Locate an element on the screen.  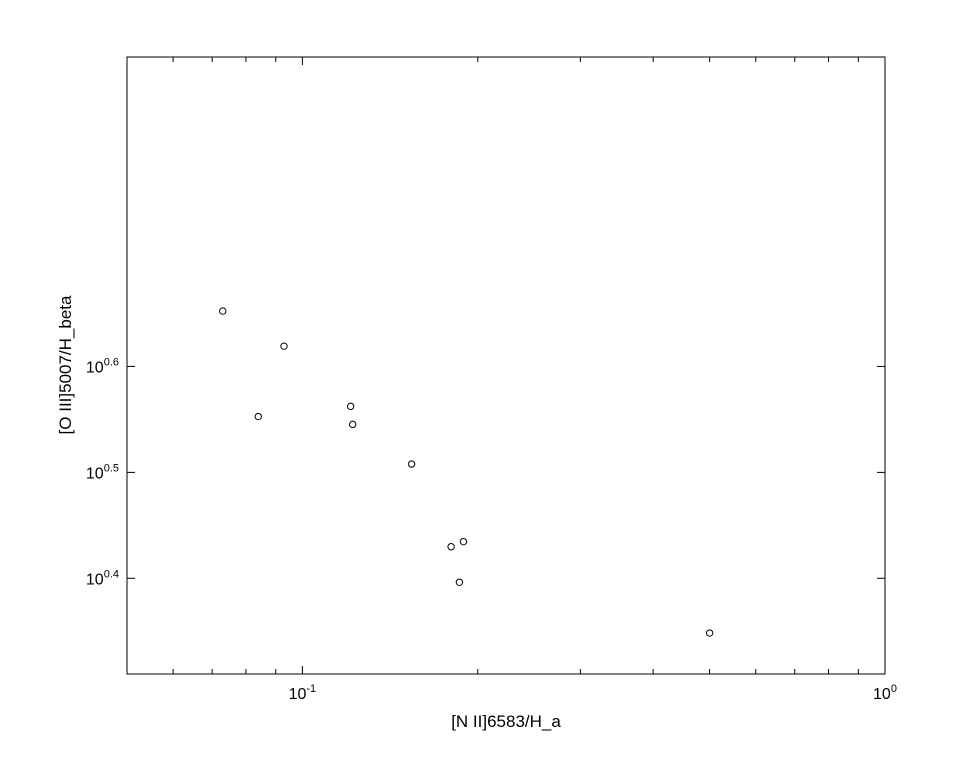
x-tick-label: 10⁰ is located at coordinates (885, 693).